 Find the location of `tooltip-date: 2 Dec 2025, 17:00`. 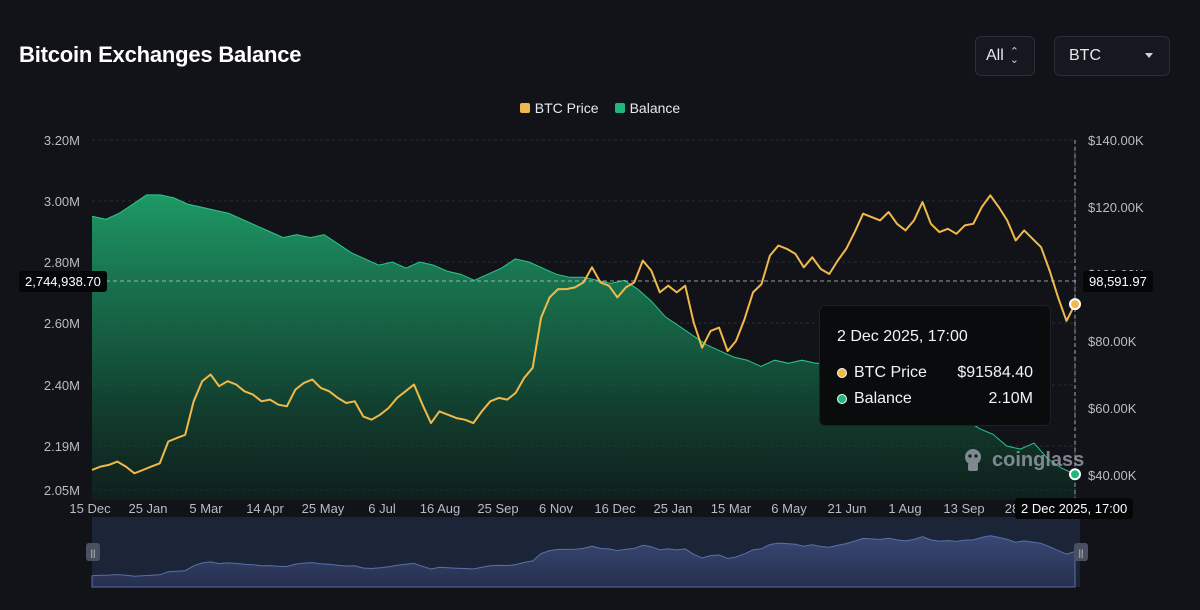

tooltip-date: 2 Dec 2025, 17:00 is located at coordinates (902, 336).